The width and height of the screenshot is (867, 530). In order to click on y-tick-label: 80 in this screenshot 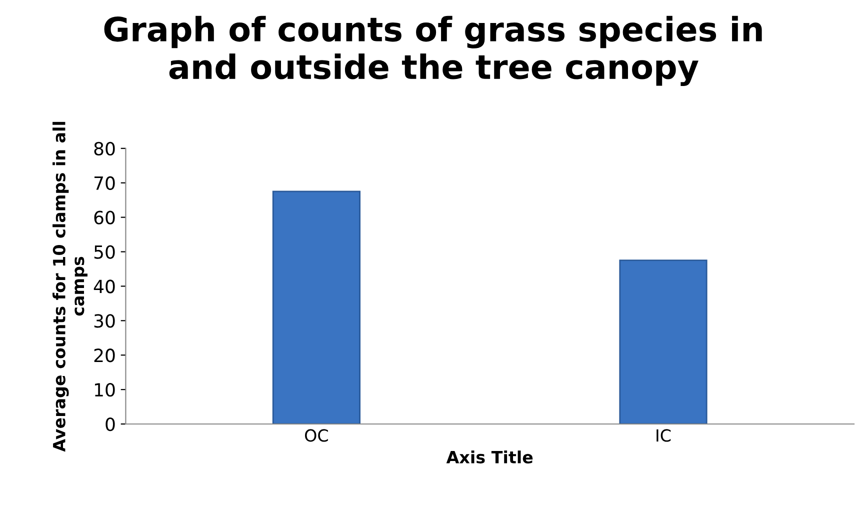, I will do `click(104, 149)`.